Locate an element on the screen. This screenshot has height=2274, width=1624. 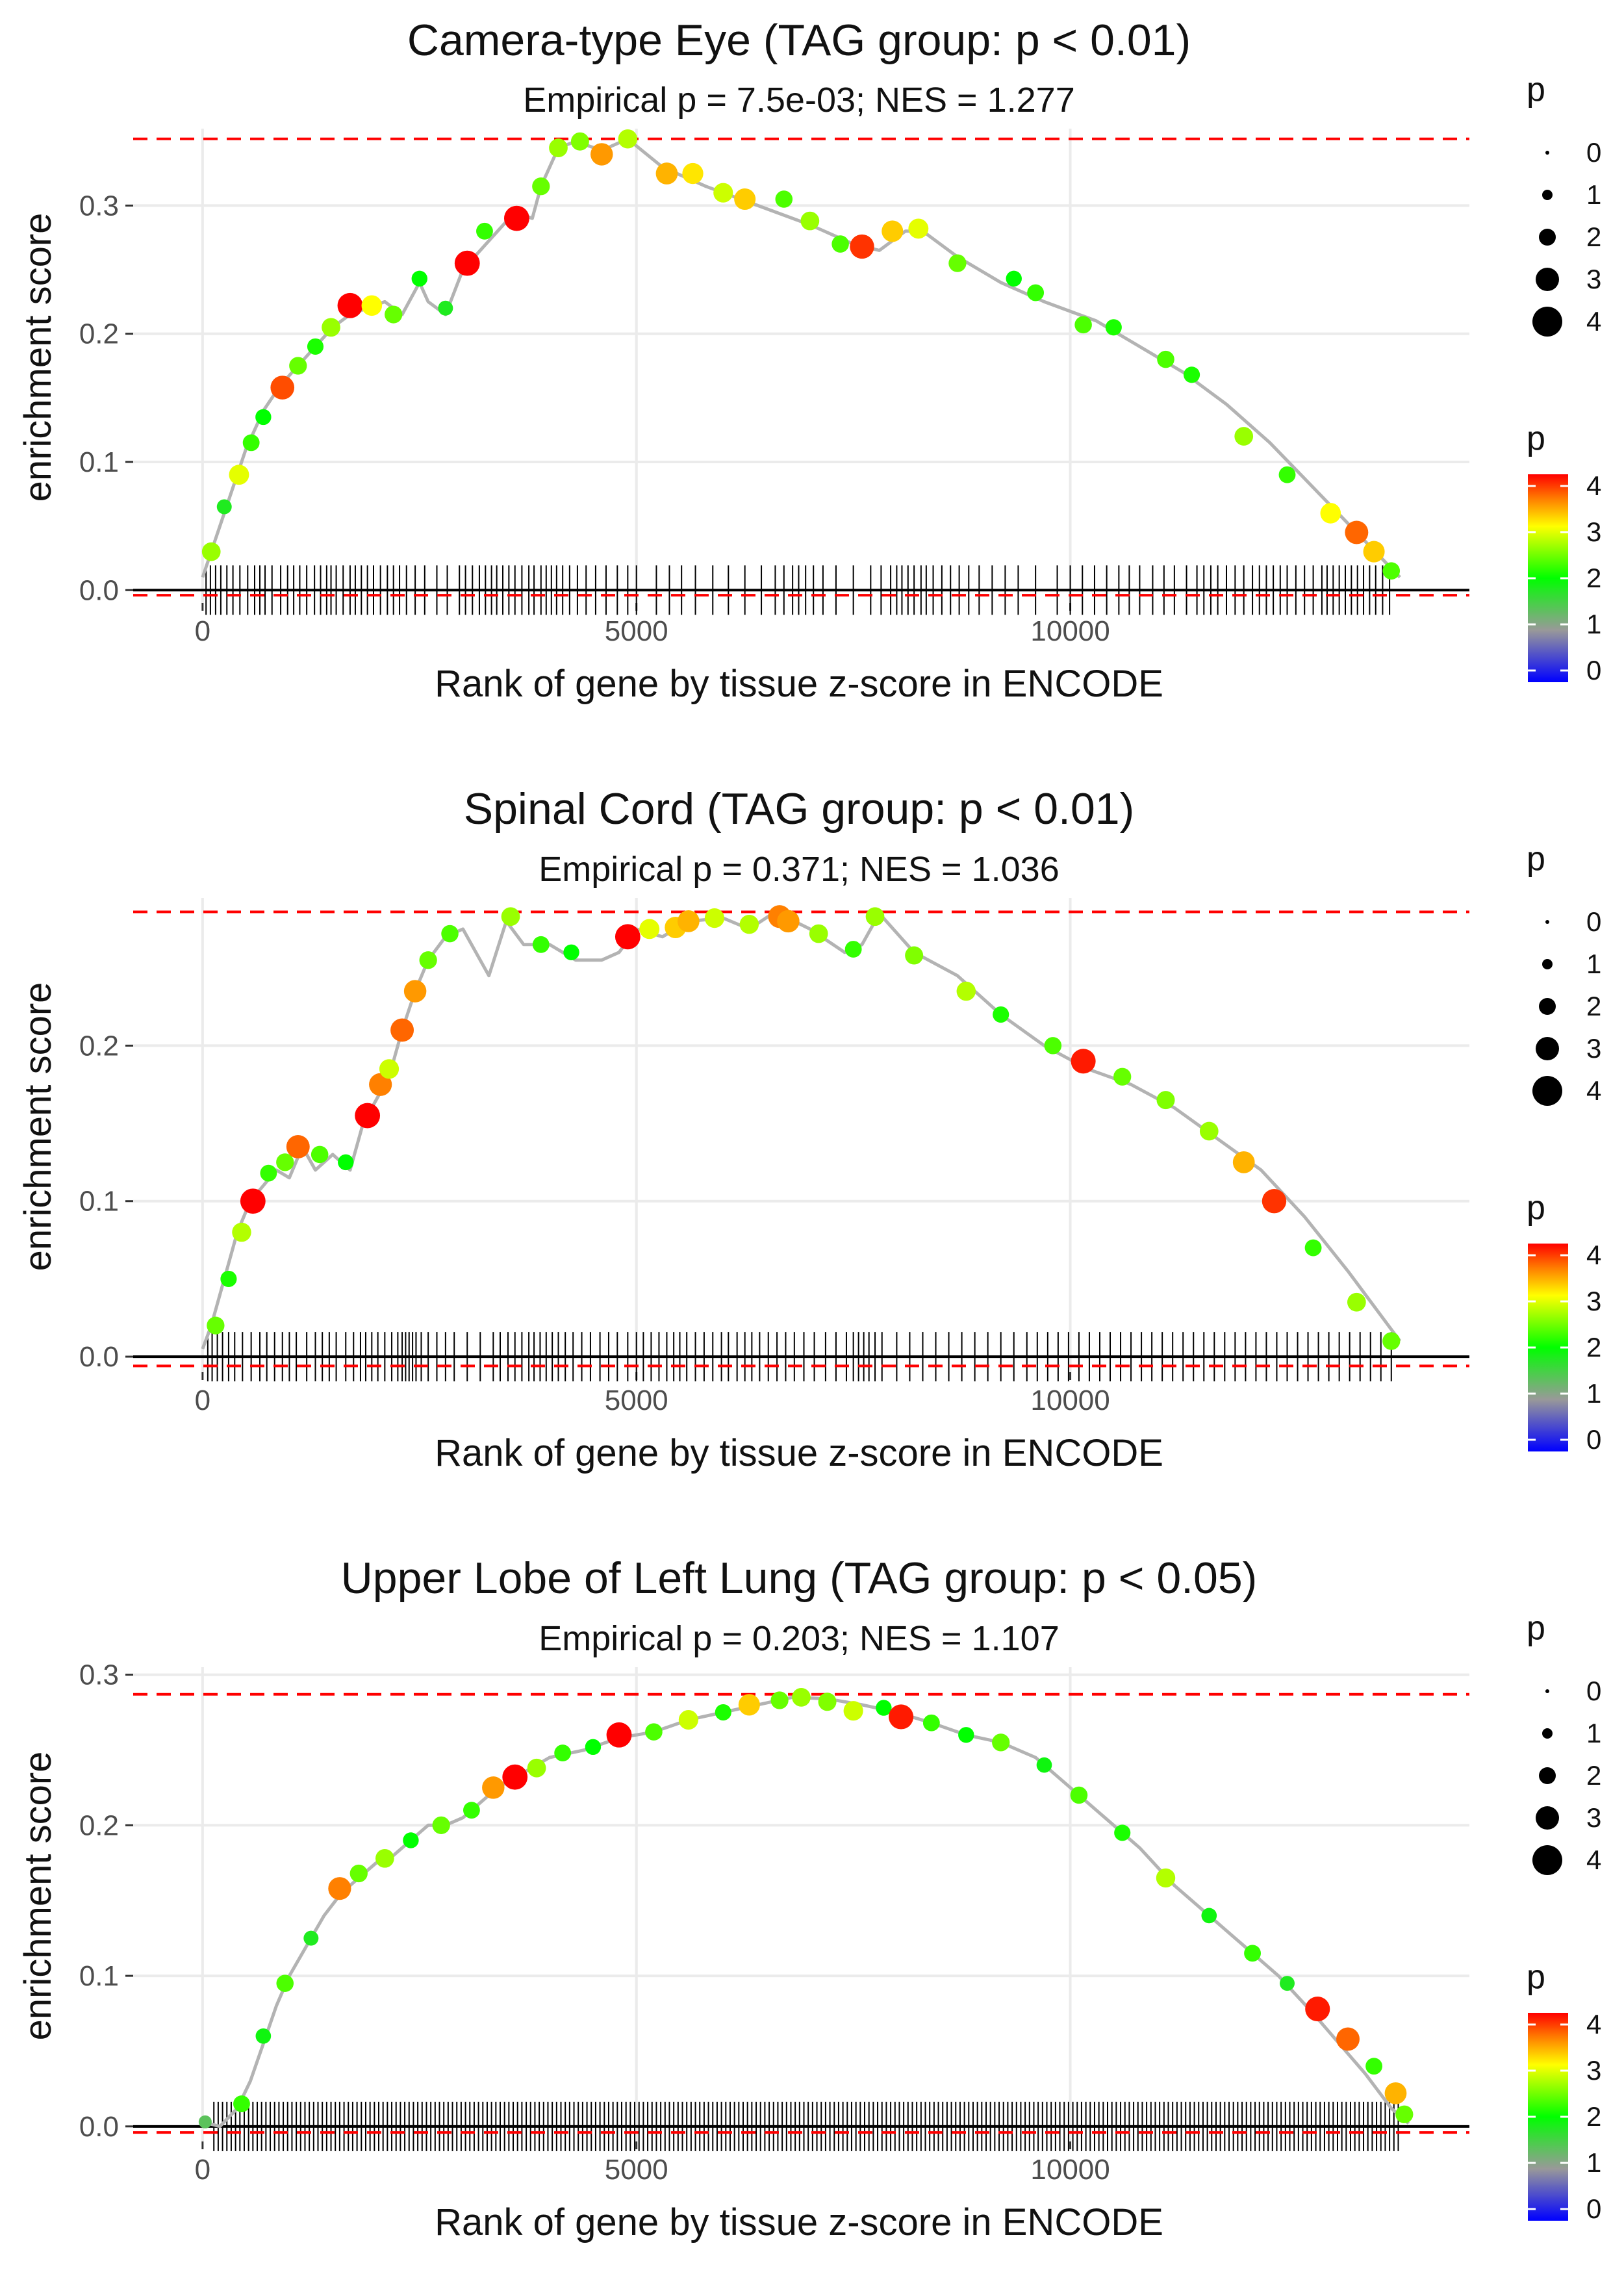
size-legend-title: p is located at coordinates (1536, 90).